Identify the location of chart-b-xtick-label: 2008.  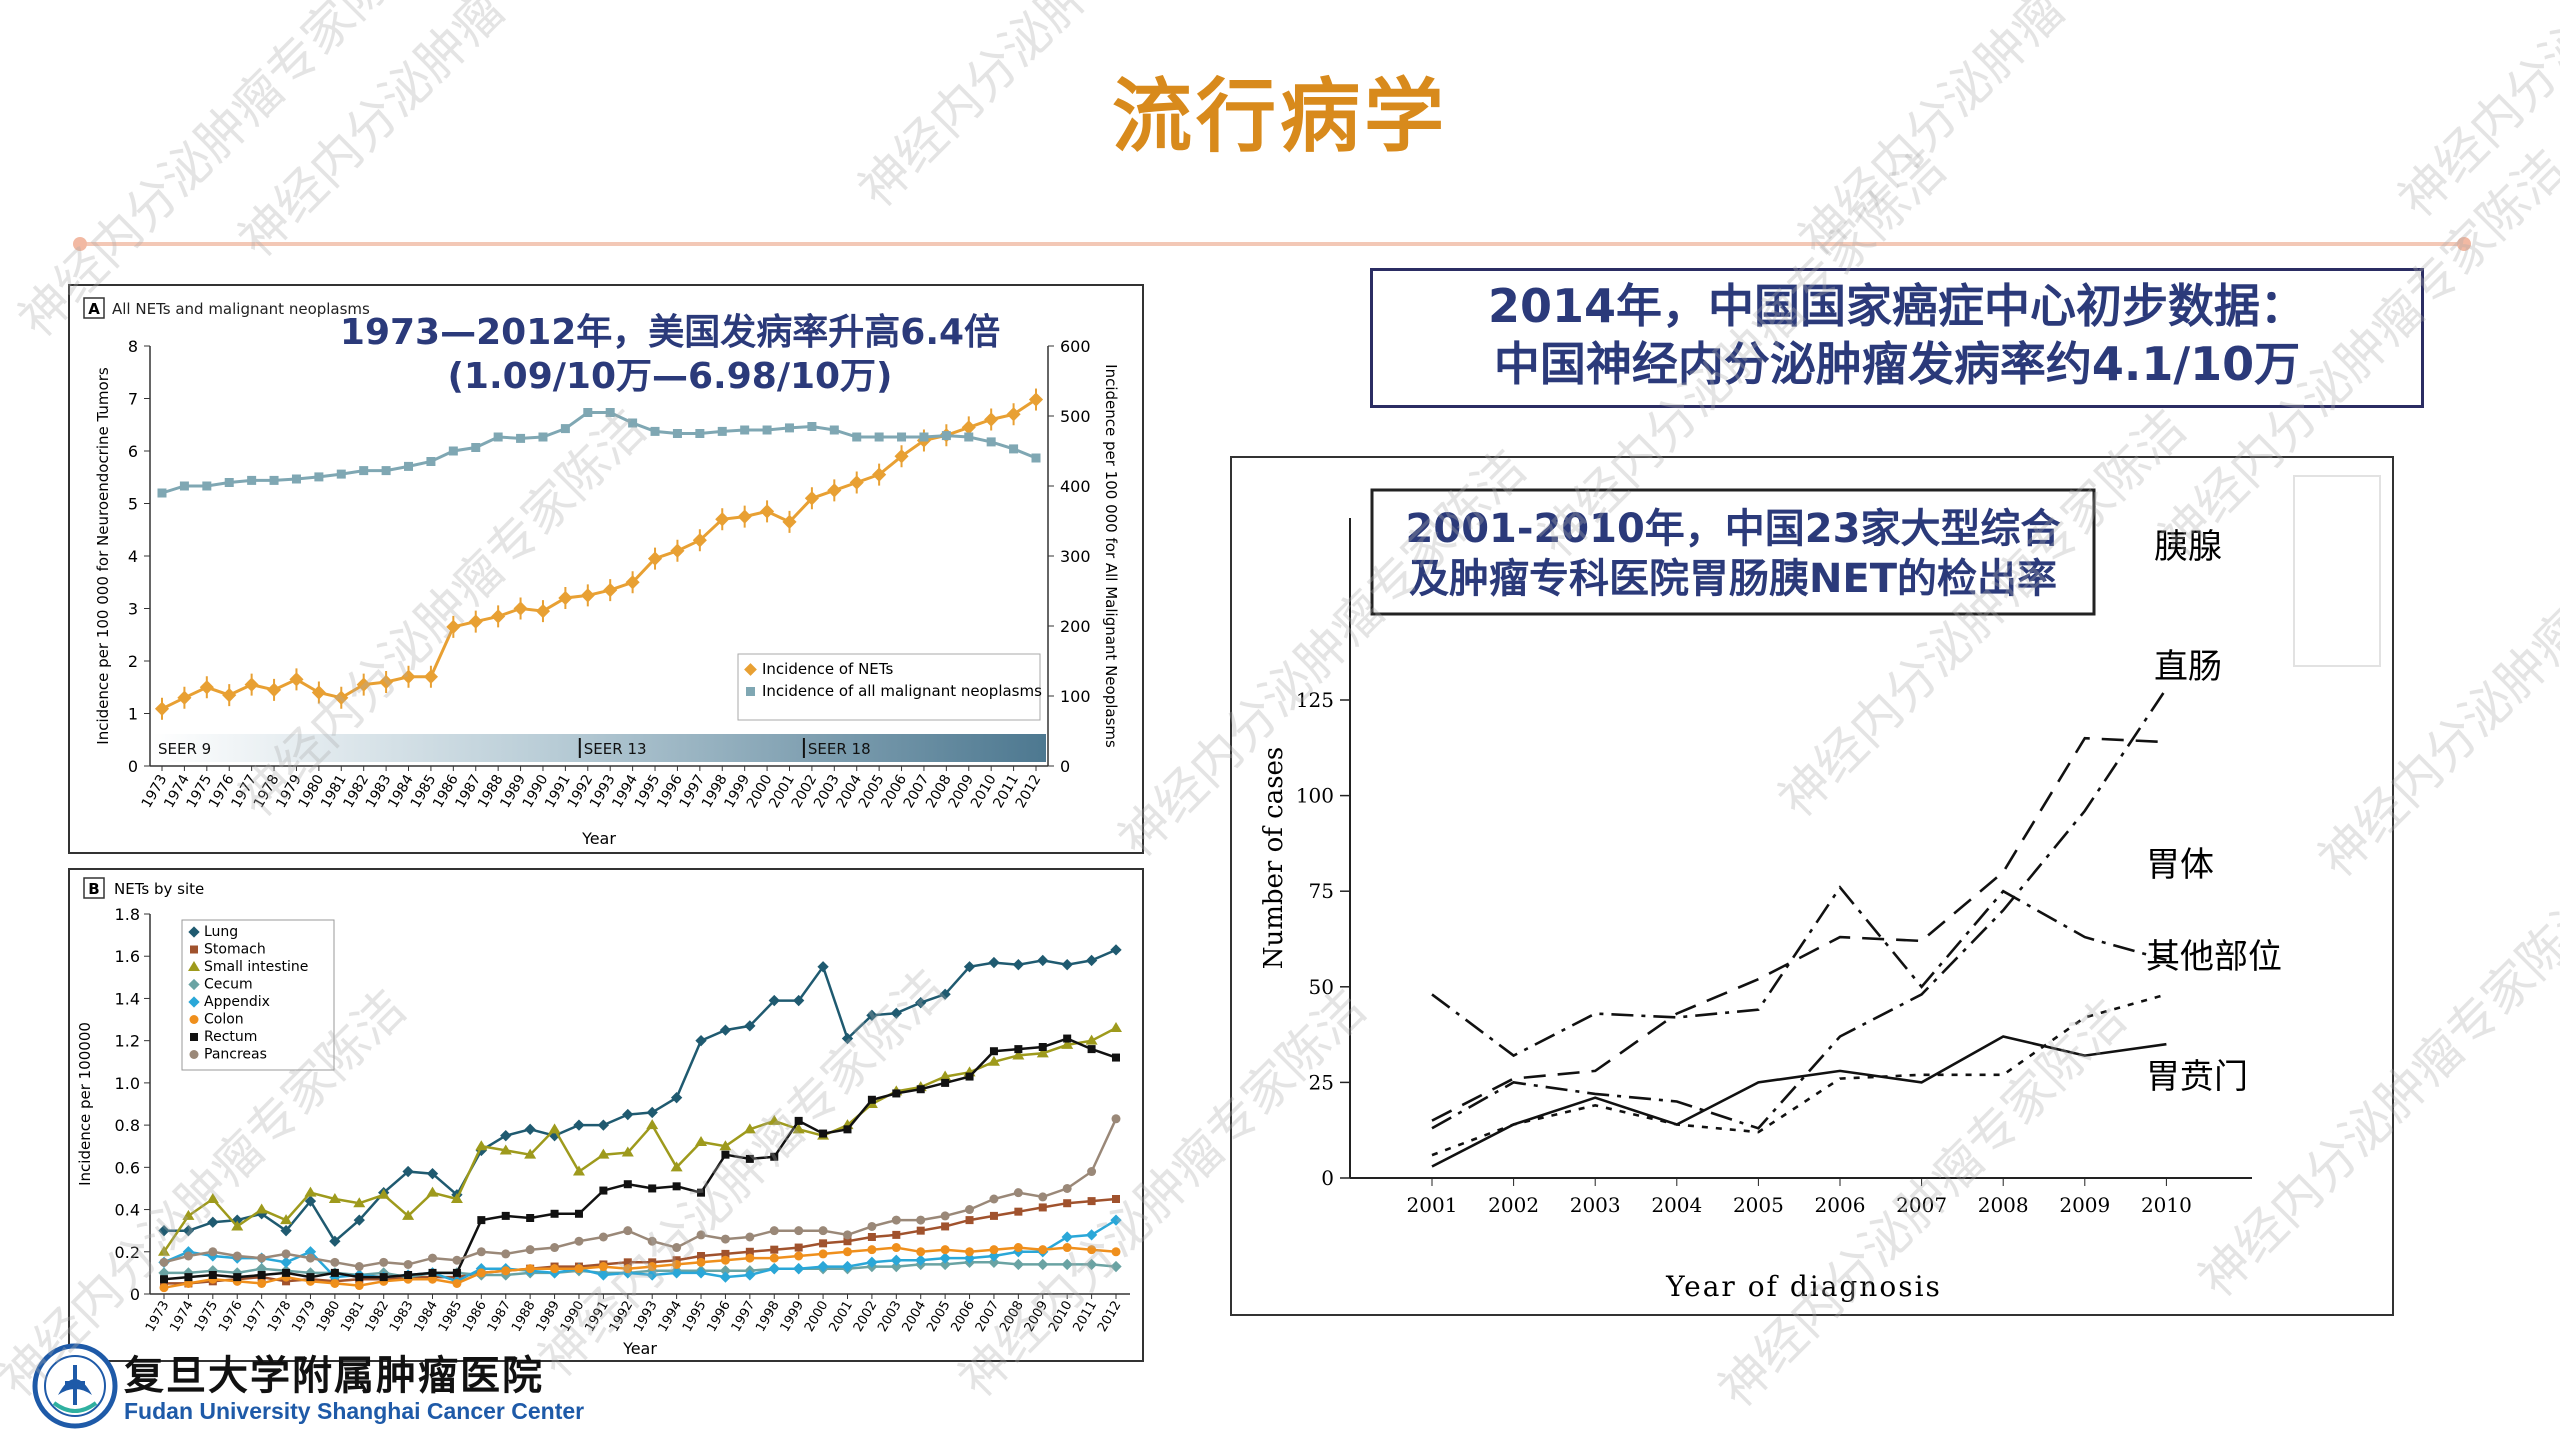
(1012, 1317).